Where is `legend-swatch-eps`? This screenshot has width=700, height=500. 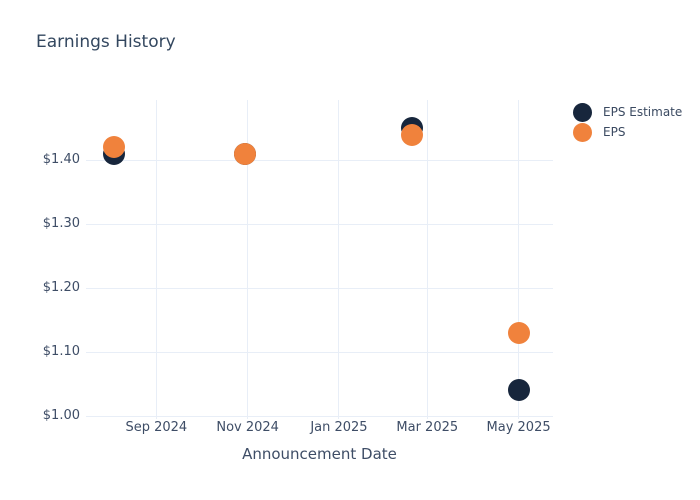 legend-swatch-eps is located at coordinates (582, 132).